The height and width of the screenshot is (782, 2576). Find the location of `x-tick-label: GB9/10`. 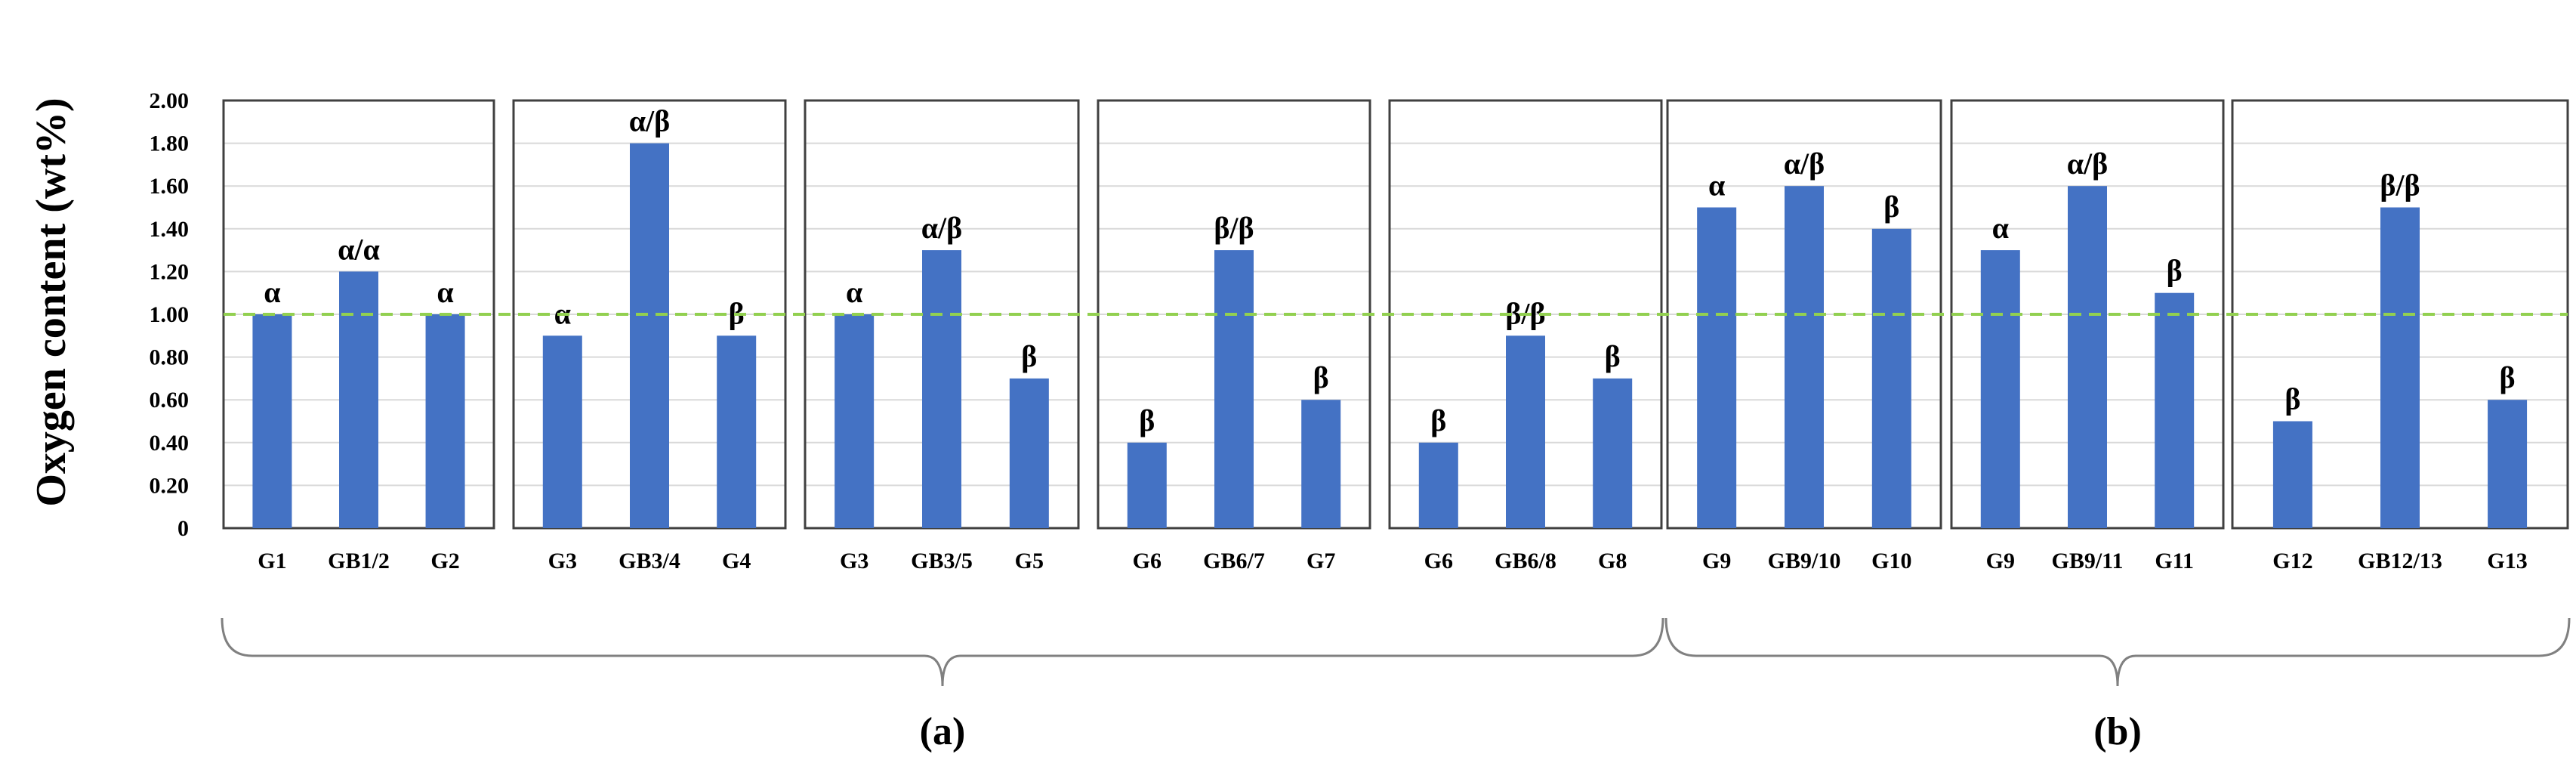

x-tick-label: GB9/10 is located at coordinates (1804, 561).